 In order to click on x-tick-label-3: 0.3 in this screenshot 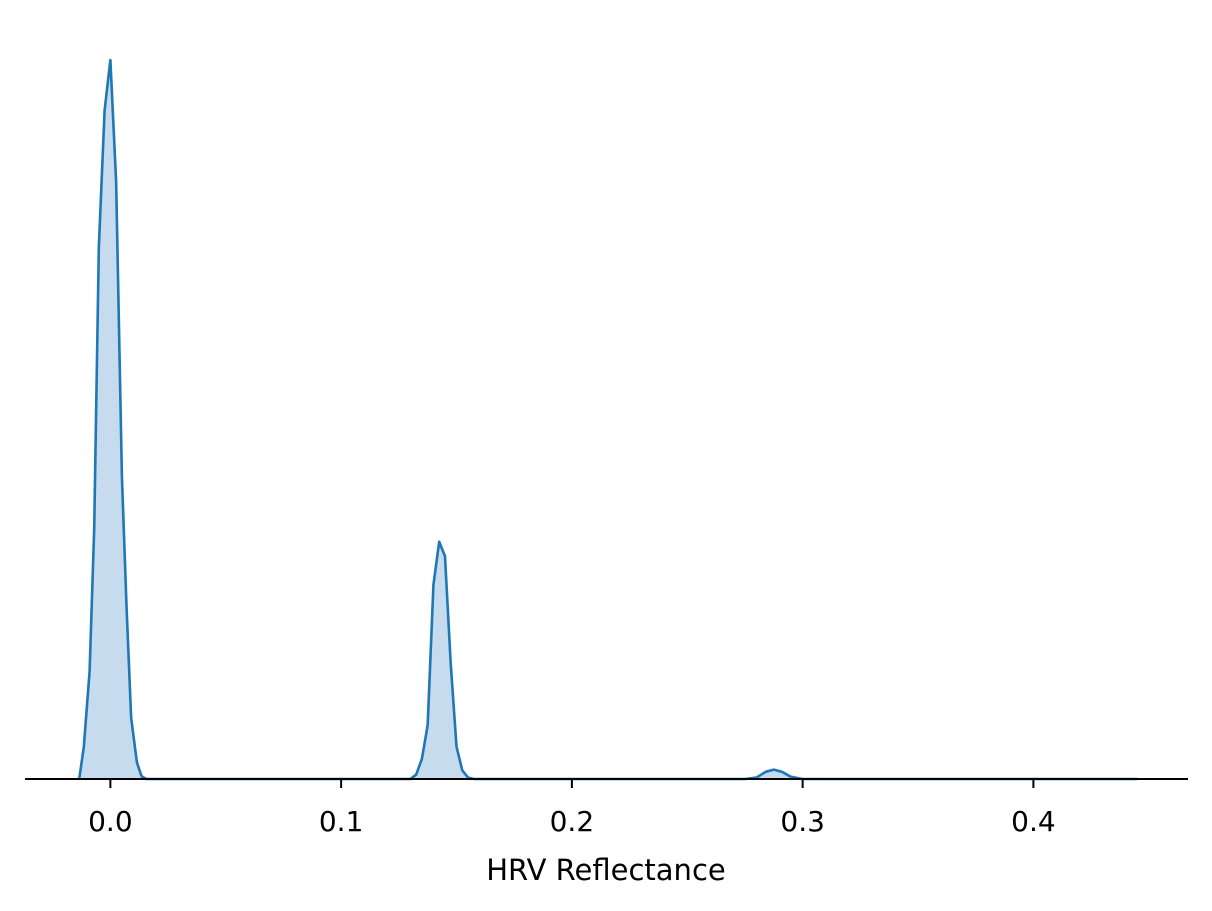, I will do `click(802, 821)`.